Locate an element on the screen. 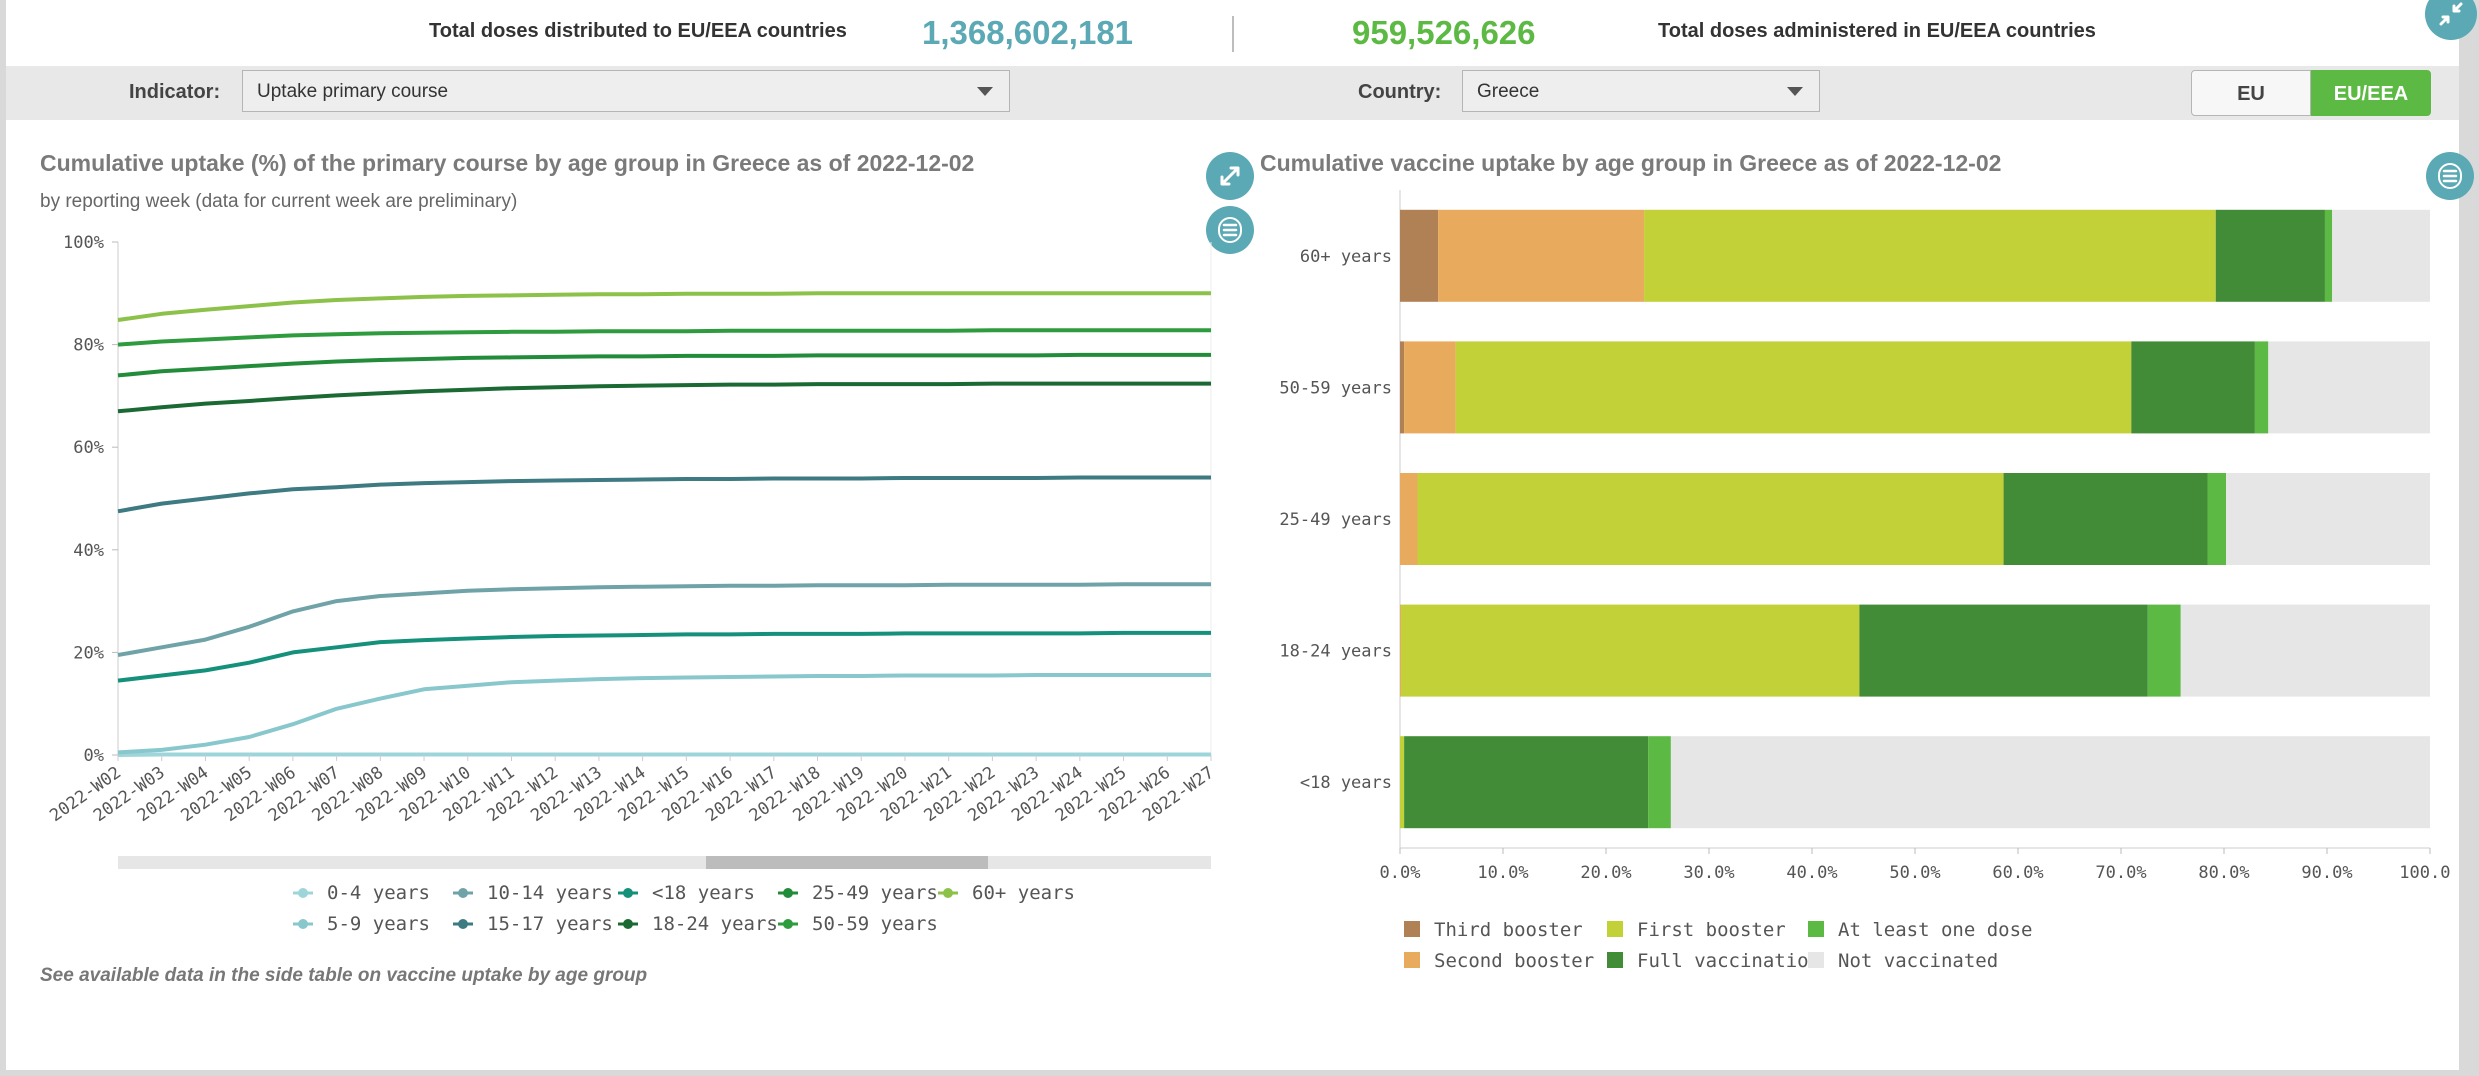  series-line--18-years is located at coordinates (664, 656).